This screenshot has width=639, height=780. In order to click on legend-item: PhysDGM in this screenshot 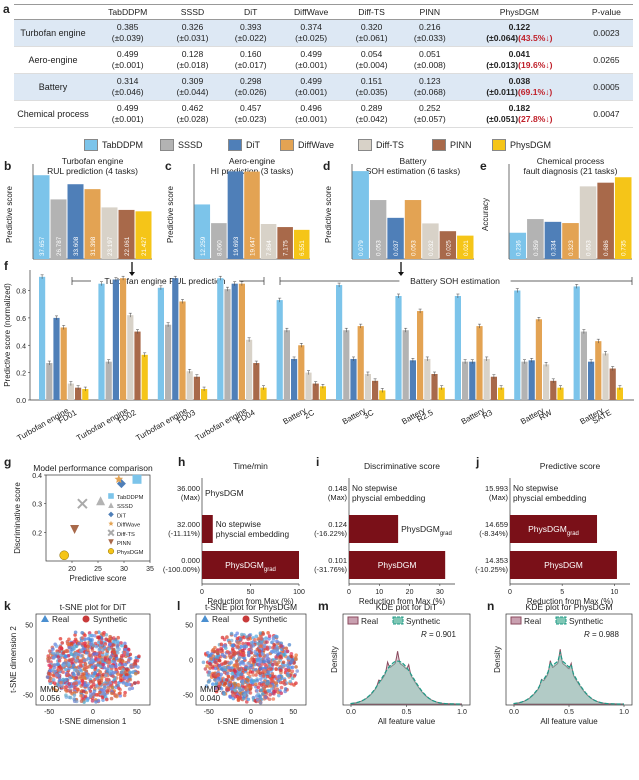, I will do `click(521, 145)`.